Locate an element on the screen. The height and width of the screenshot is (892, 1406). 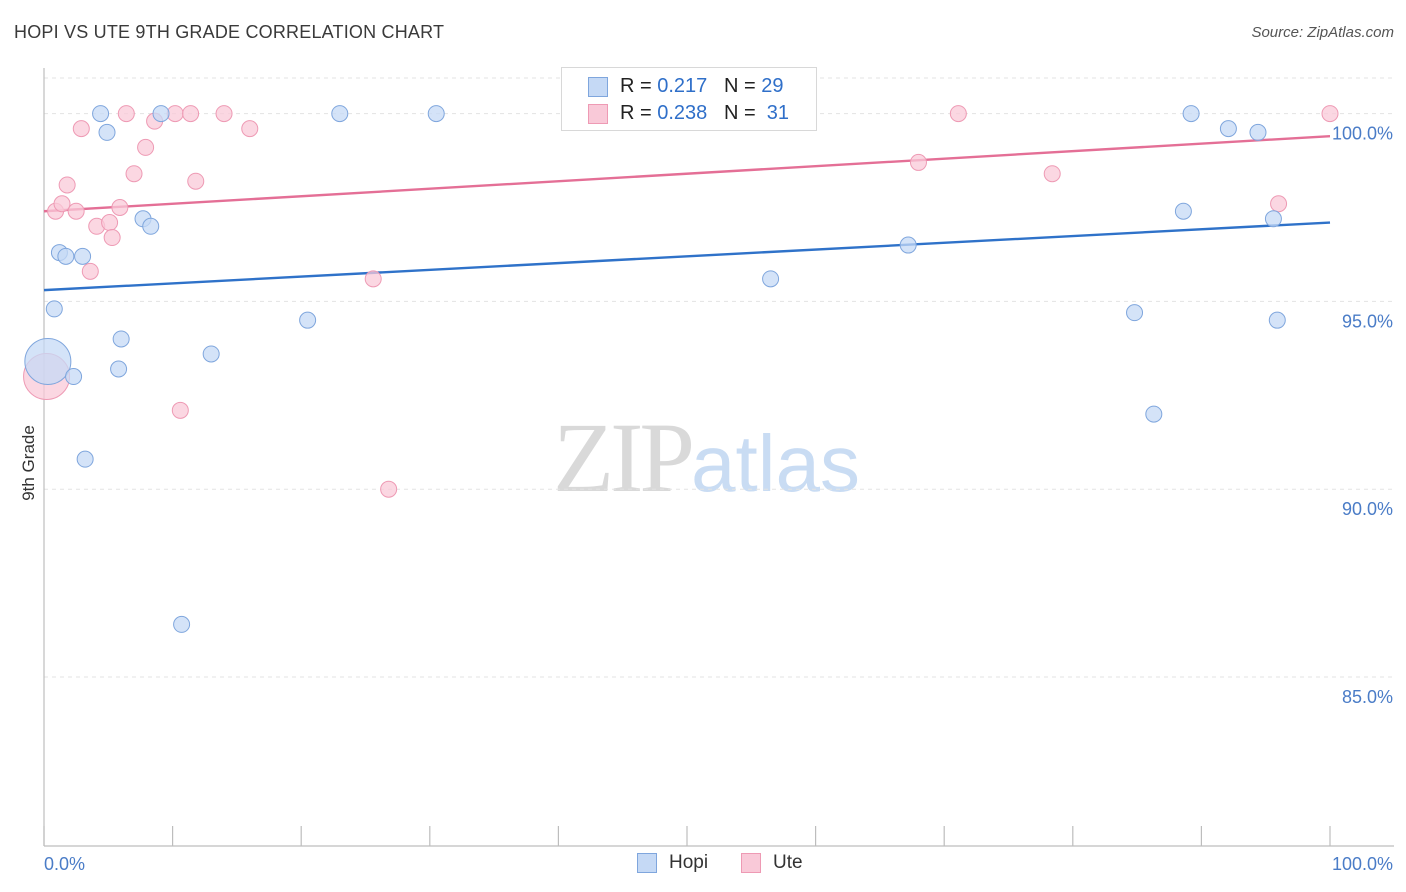
legend-hopi-r-label: R = is located at coordinates (639, 86).